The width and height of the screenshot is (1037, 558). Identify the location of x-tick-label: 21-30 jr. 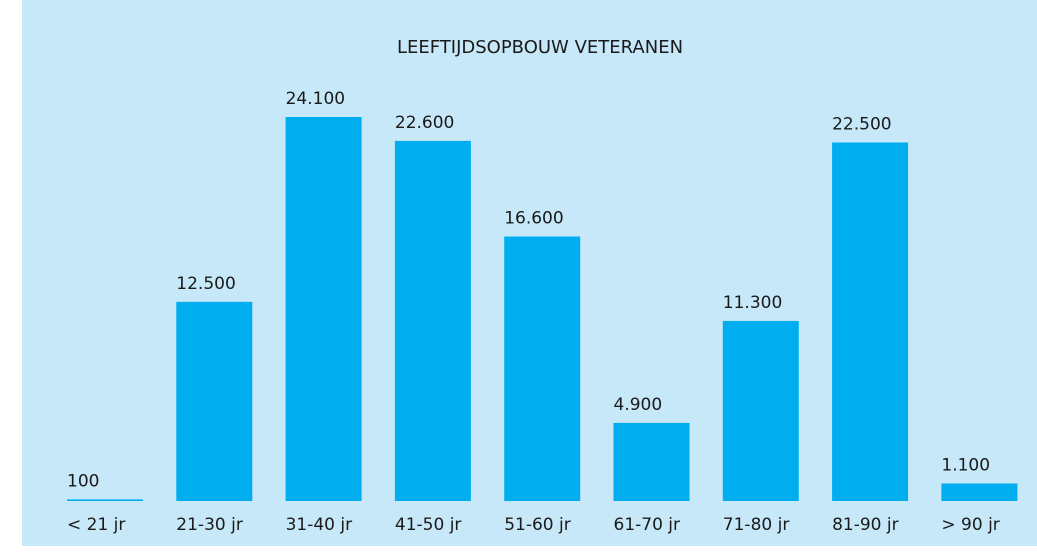
(209, 525).